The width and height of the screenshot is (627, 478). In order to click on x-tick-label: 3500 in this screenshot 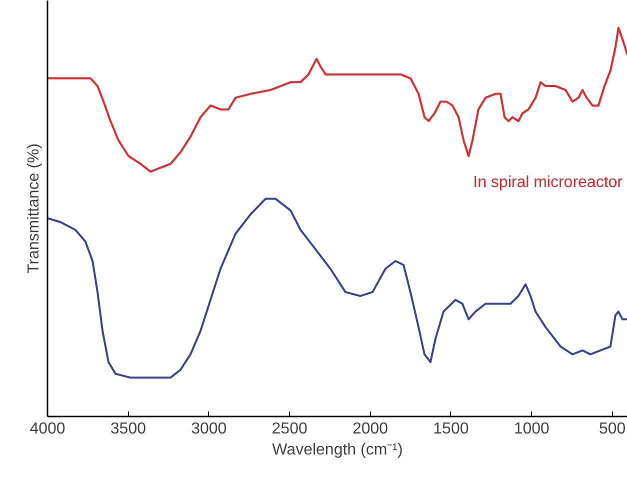, I will do `click(128, 429)`.